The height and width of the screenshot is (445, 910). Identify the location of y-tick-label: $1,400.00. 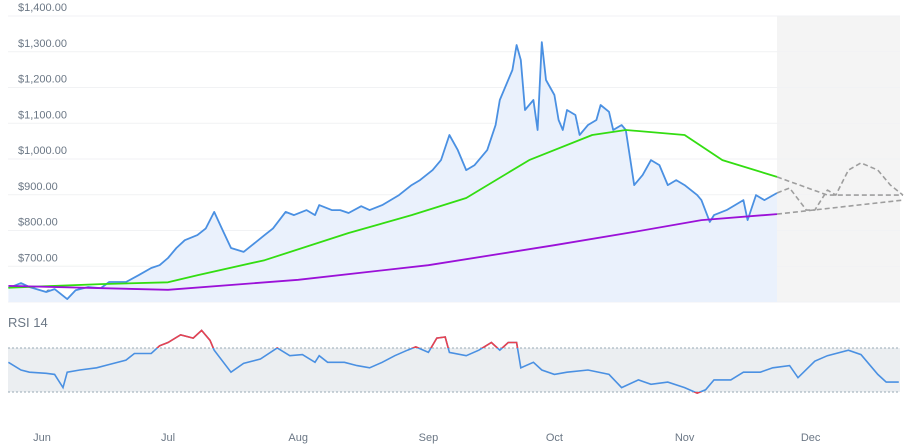
(42, 8).